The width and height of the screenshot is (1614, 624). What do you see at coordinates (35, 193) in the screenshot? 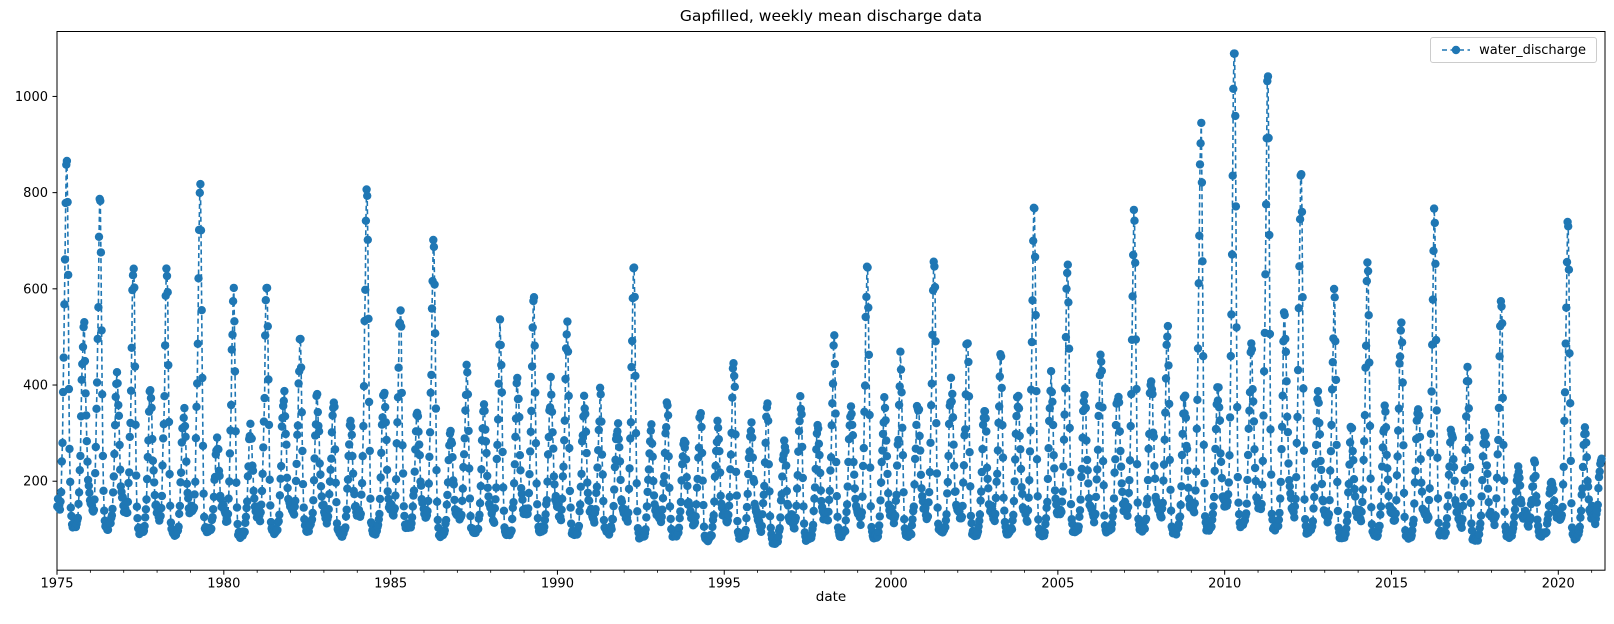
I see `y-axis-tick-label: 800` at bounding box center [35, 193].